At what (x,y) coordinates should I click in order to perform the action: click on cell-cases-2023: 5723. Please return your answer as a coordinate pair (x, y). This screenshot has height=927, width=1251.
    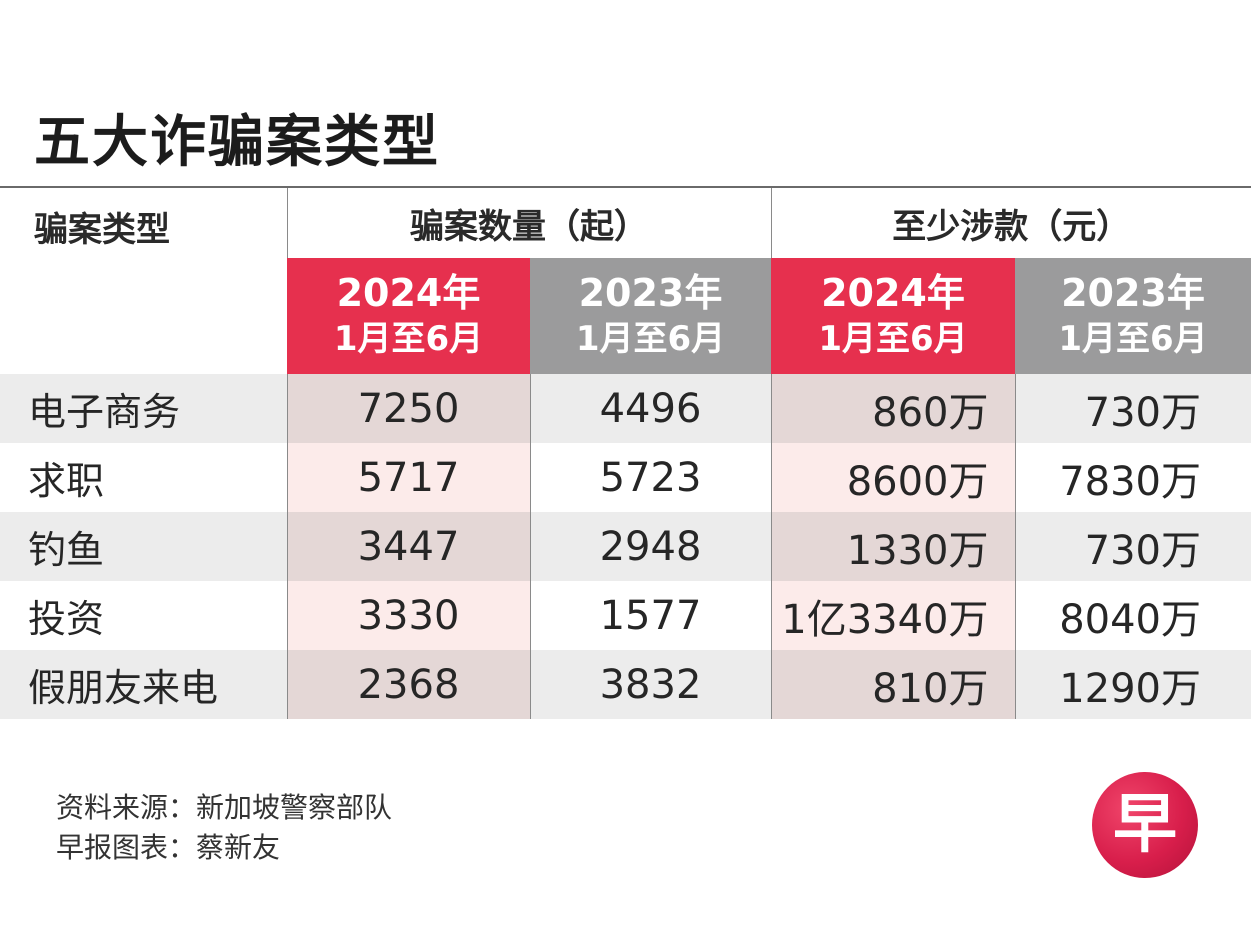
    Looking at the image, I should click on (650, 477).